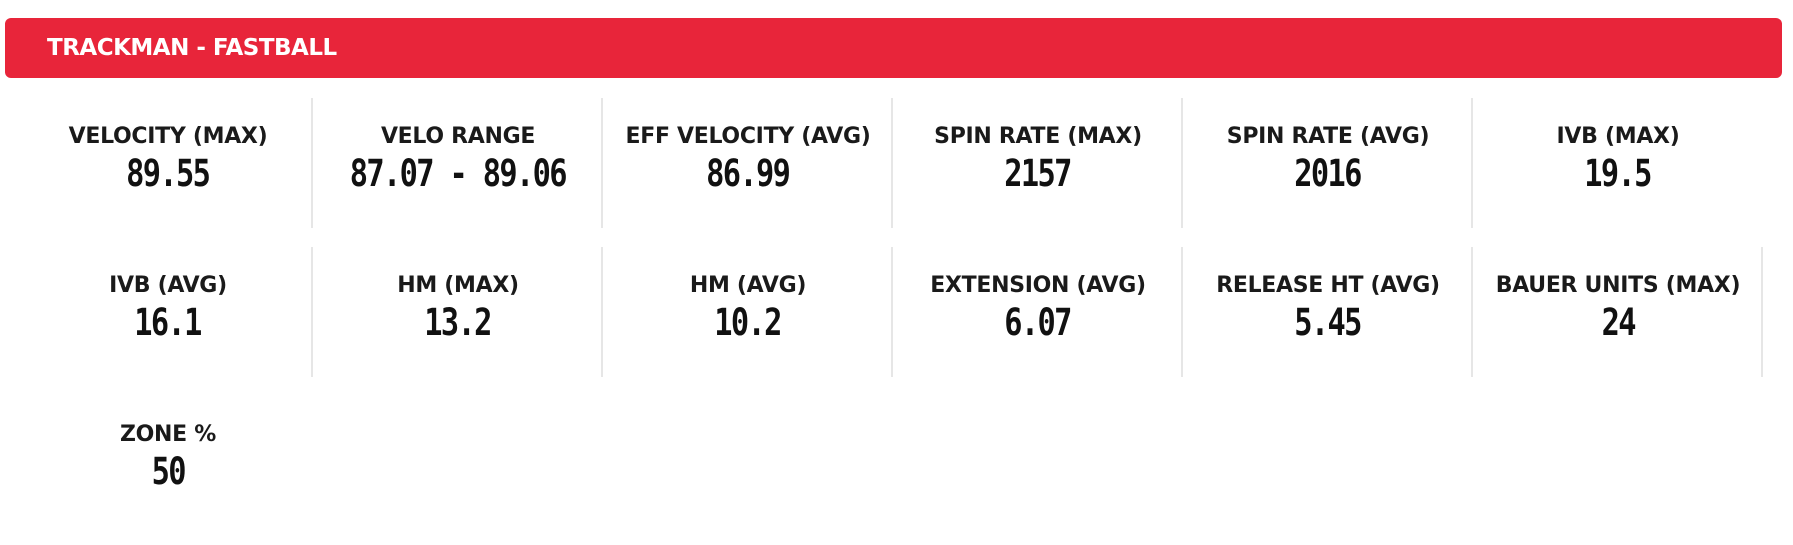 Image resolution: width=1793 pixels, height=545 pixels. Describe the element at coordinates (748, 136) in the screenshot. I see `stat-label: EFF VELOCITY (AVG)` at that location.